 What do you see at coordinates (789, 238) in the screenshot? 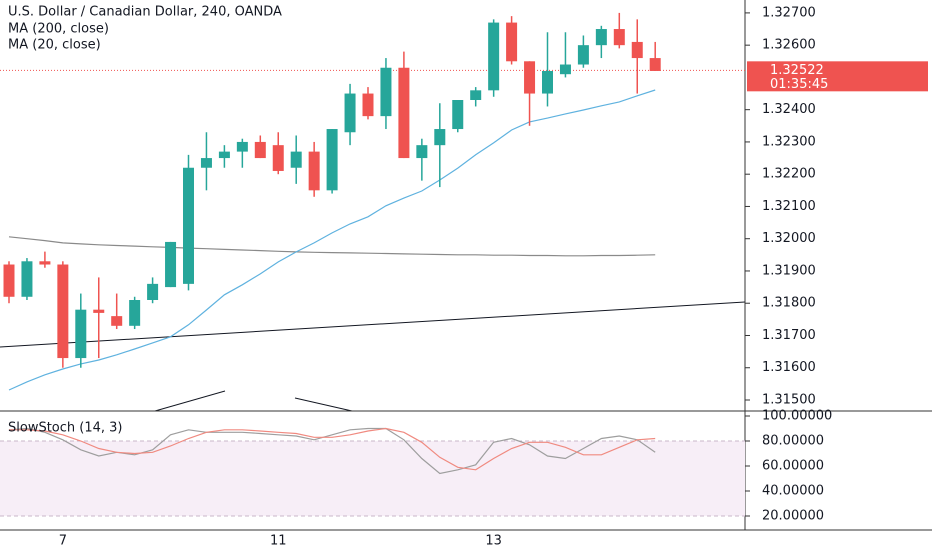
I see `y-tick-label: 1.32000` at bounding box center [789, 238].